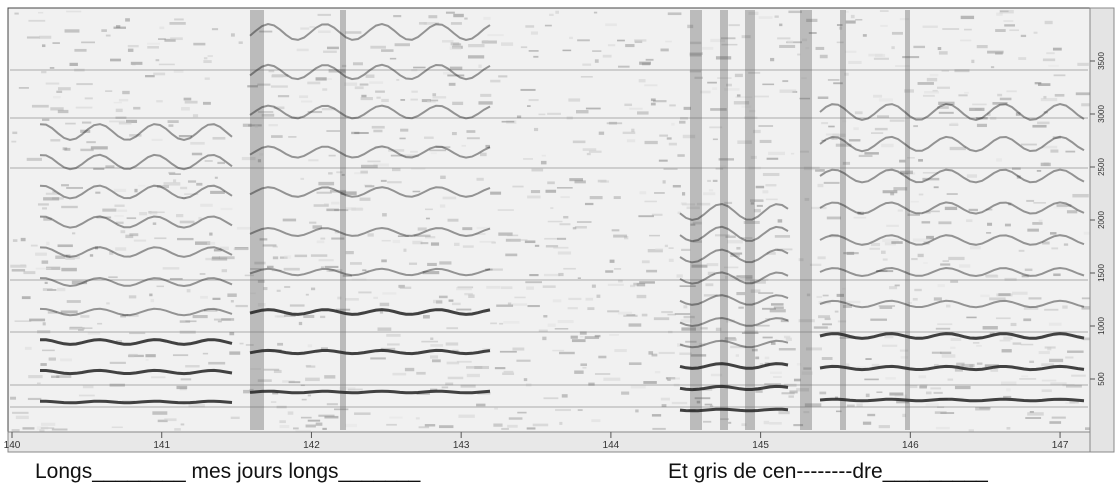 The image size is (1116, 486). What do you see at coordinates (724, 220) in the screenshot?
I see `texture-band` at bounding box center [724, 220].